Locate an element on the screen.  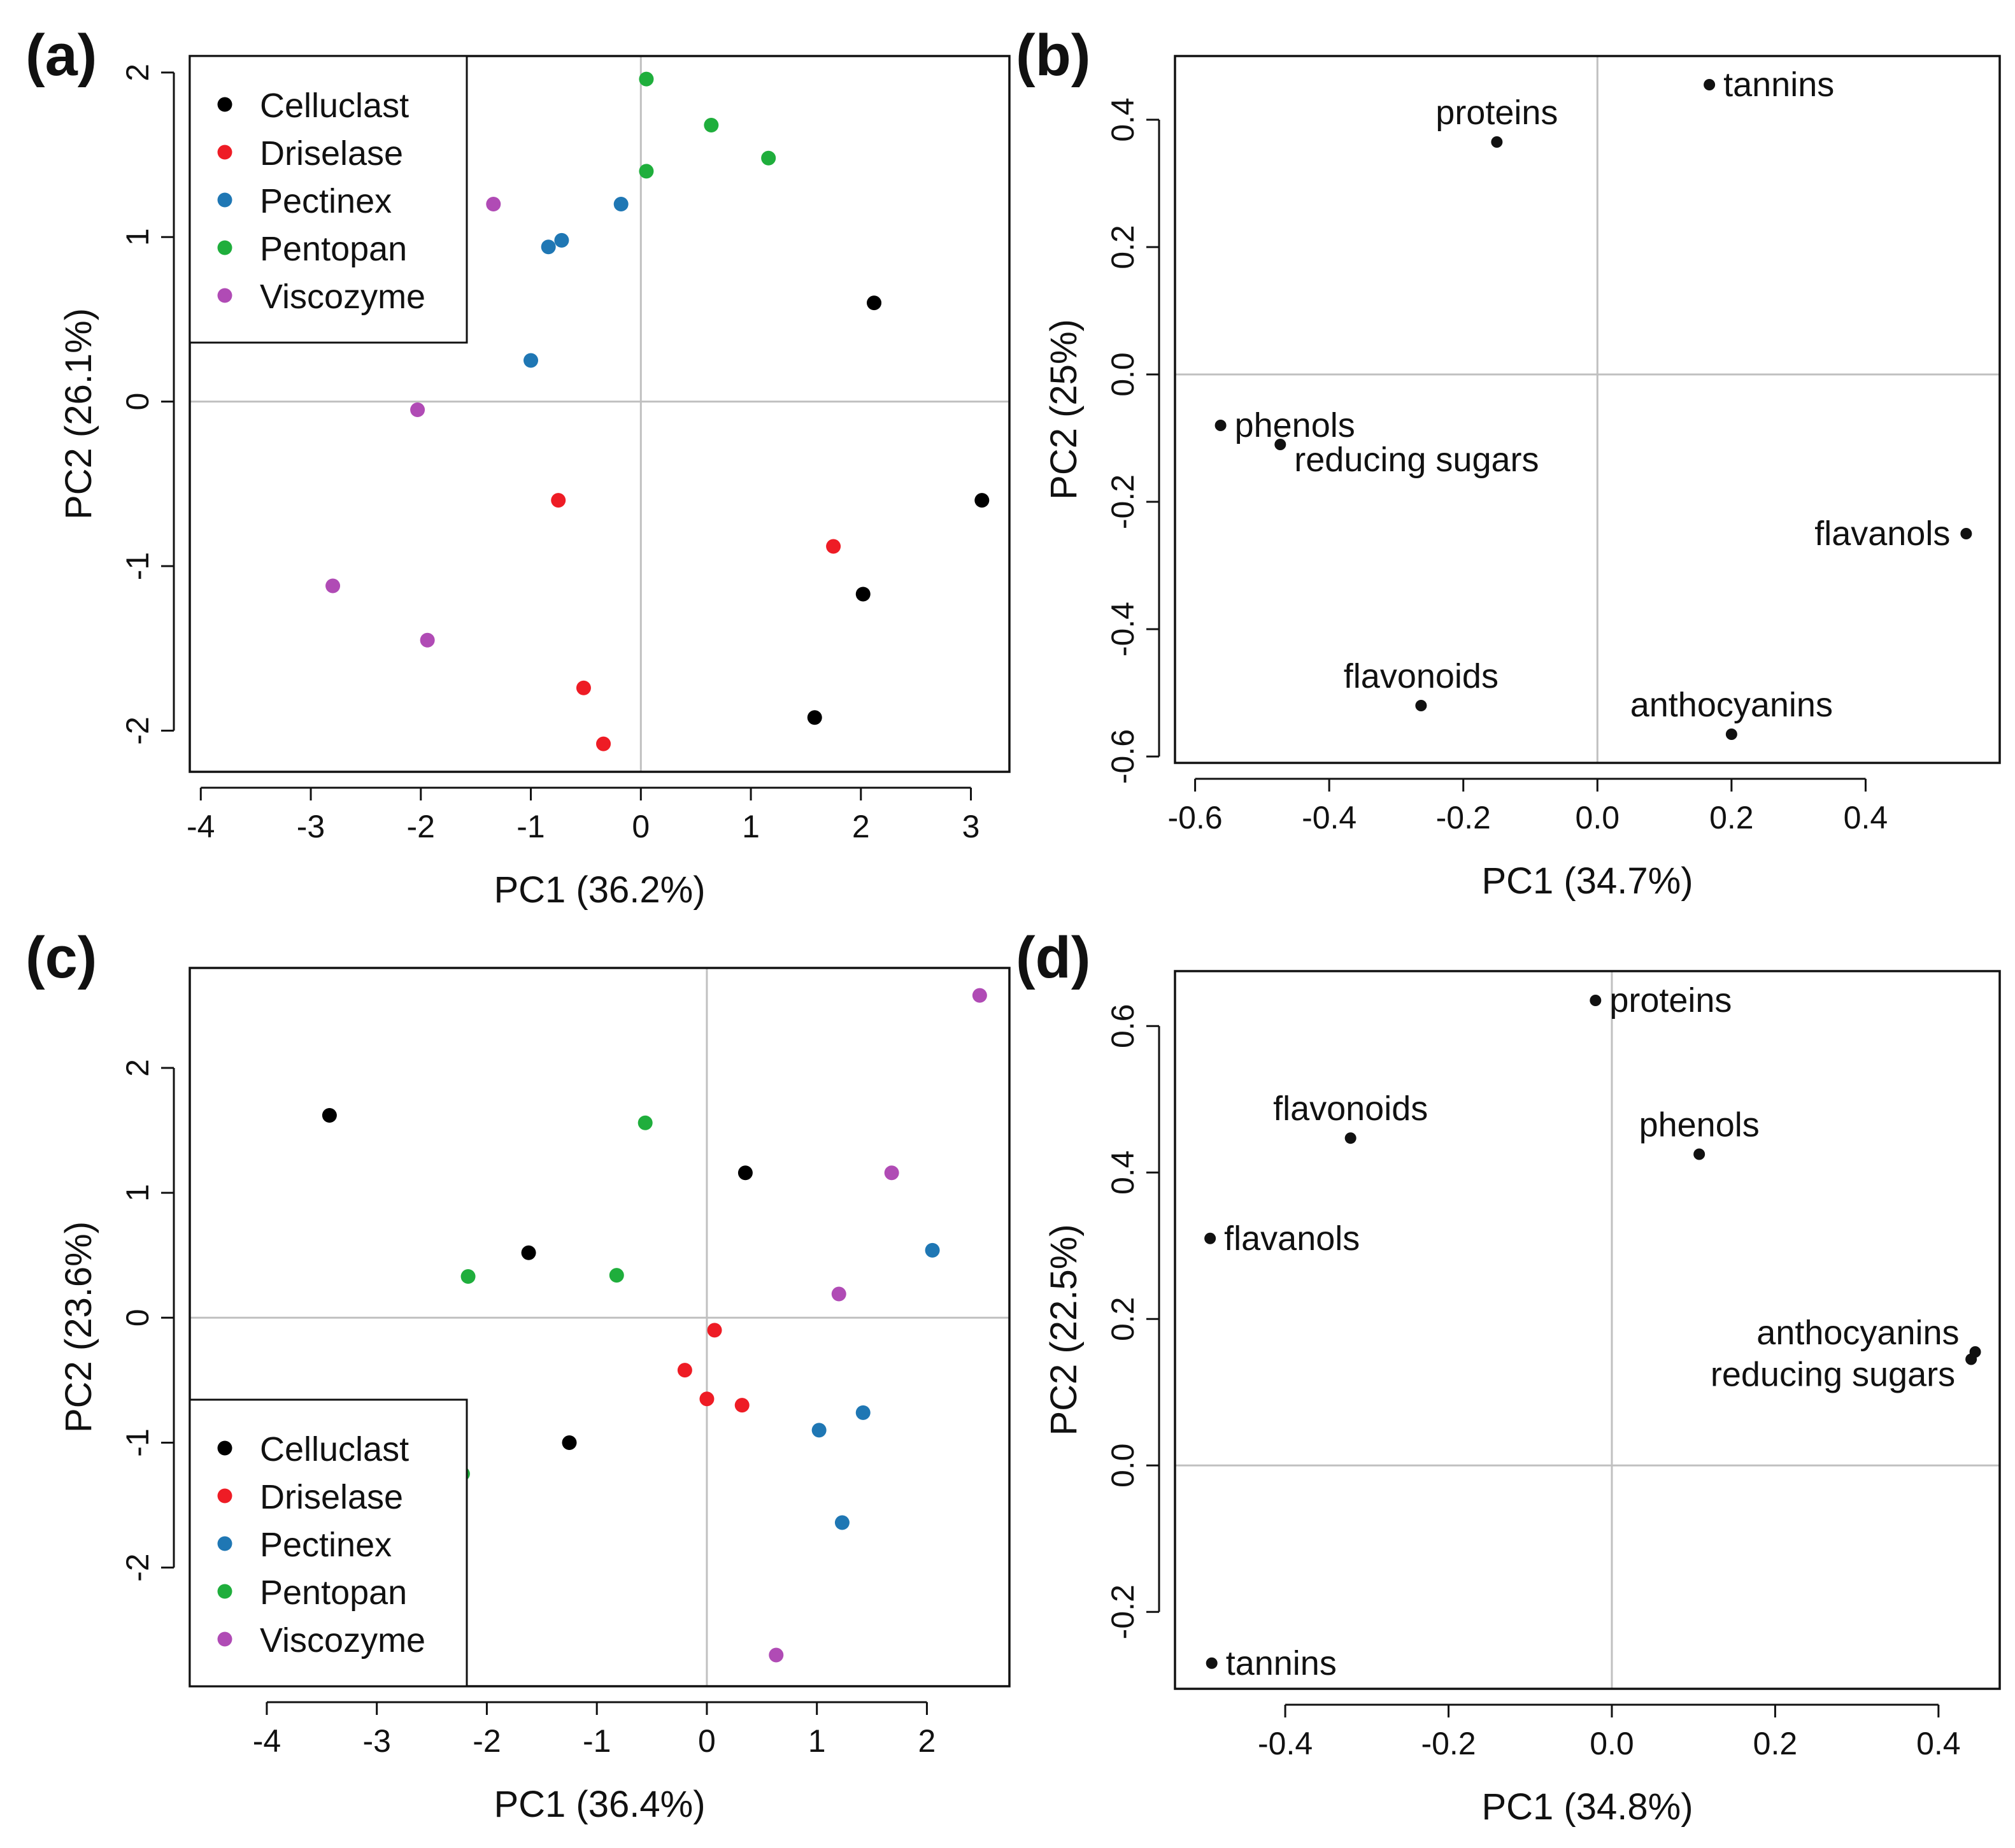
y-tick-label: 0.6 is located at coordinates (1123, 1026).